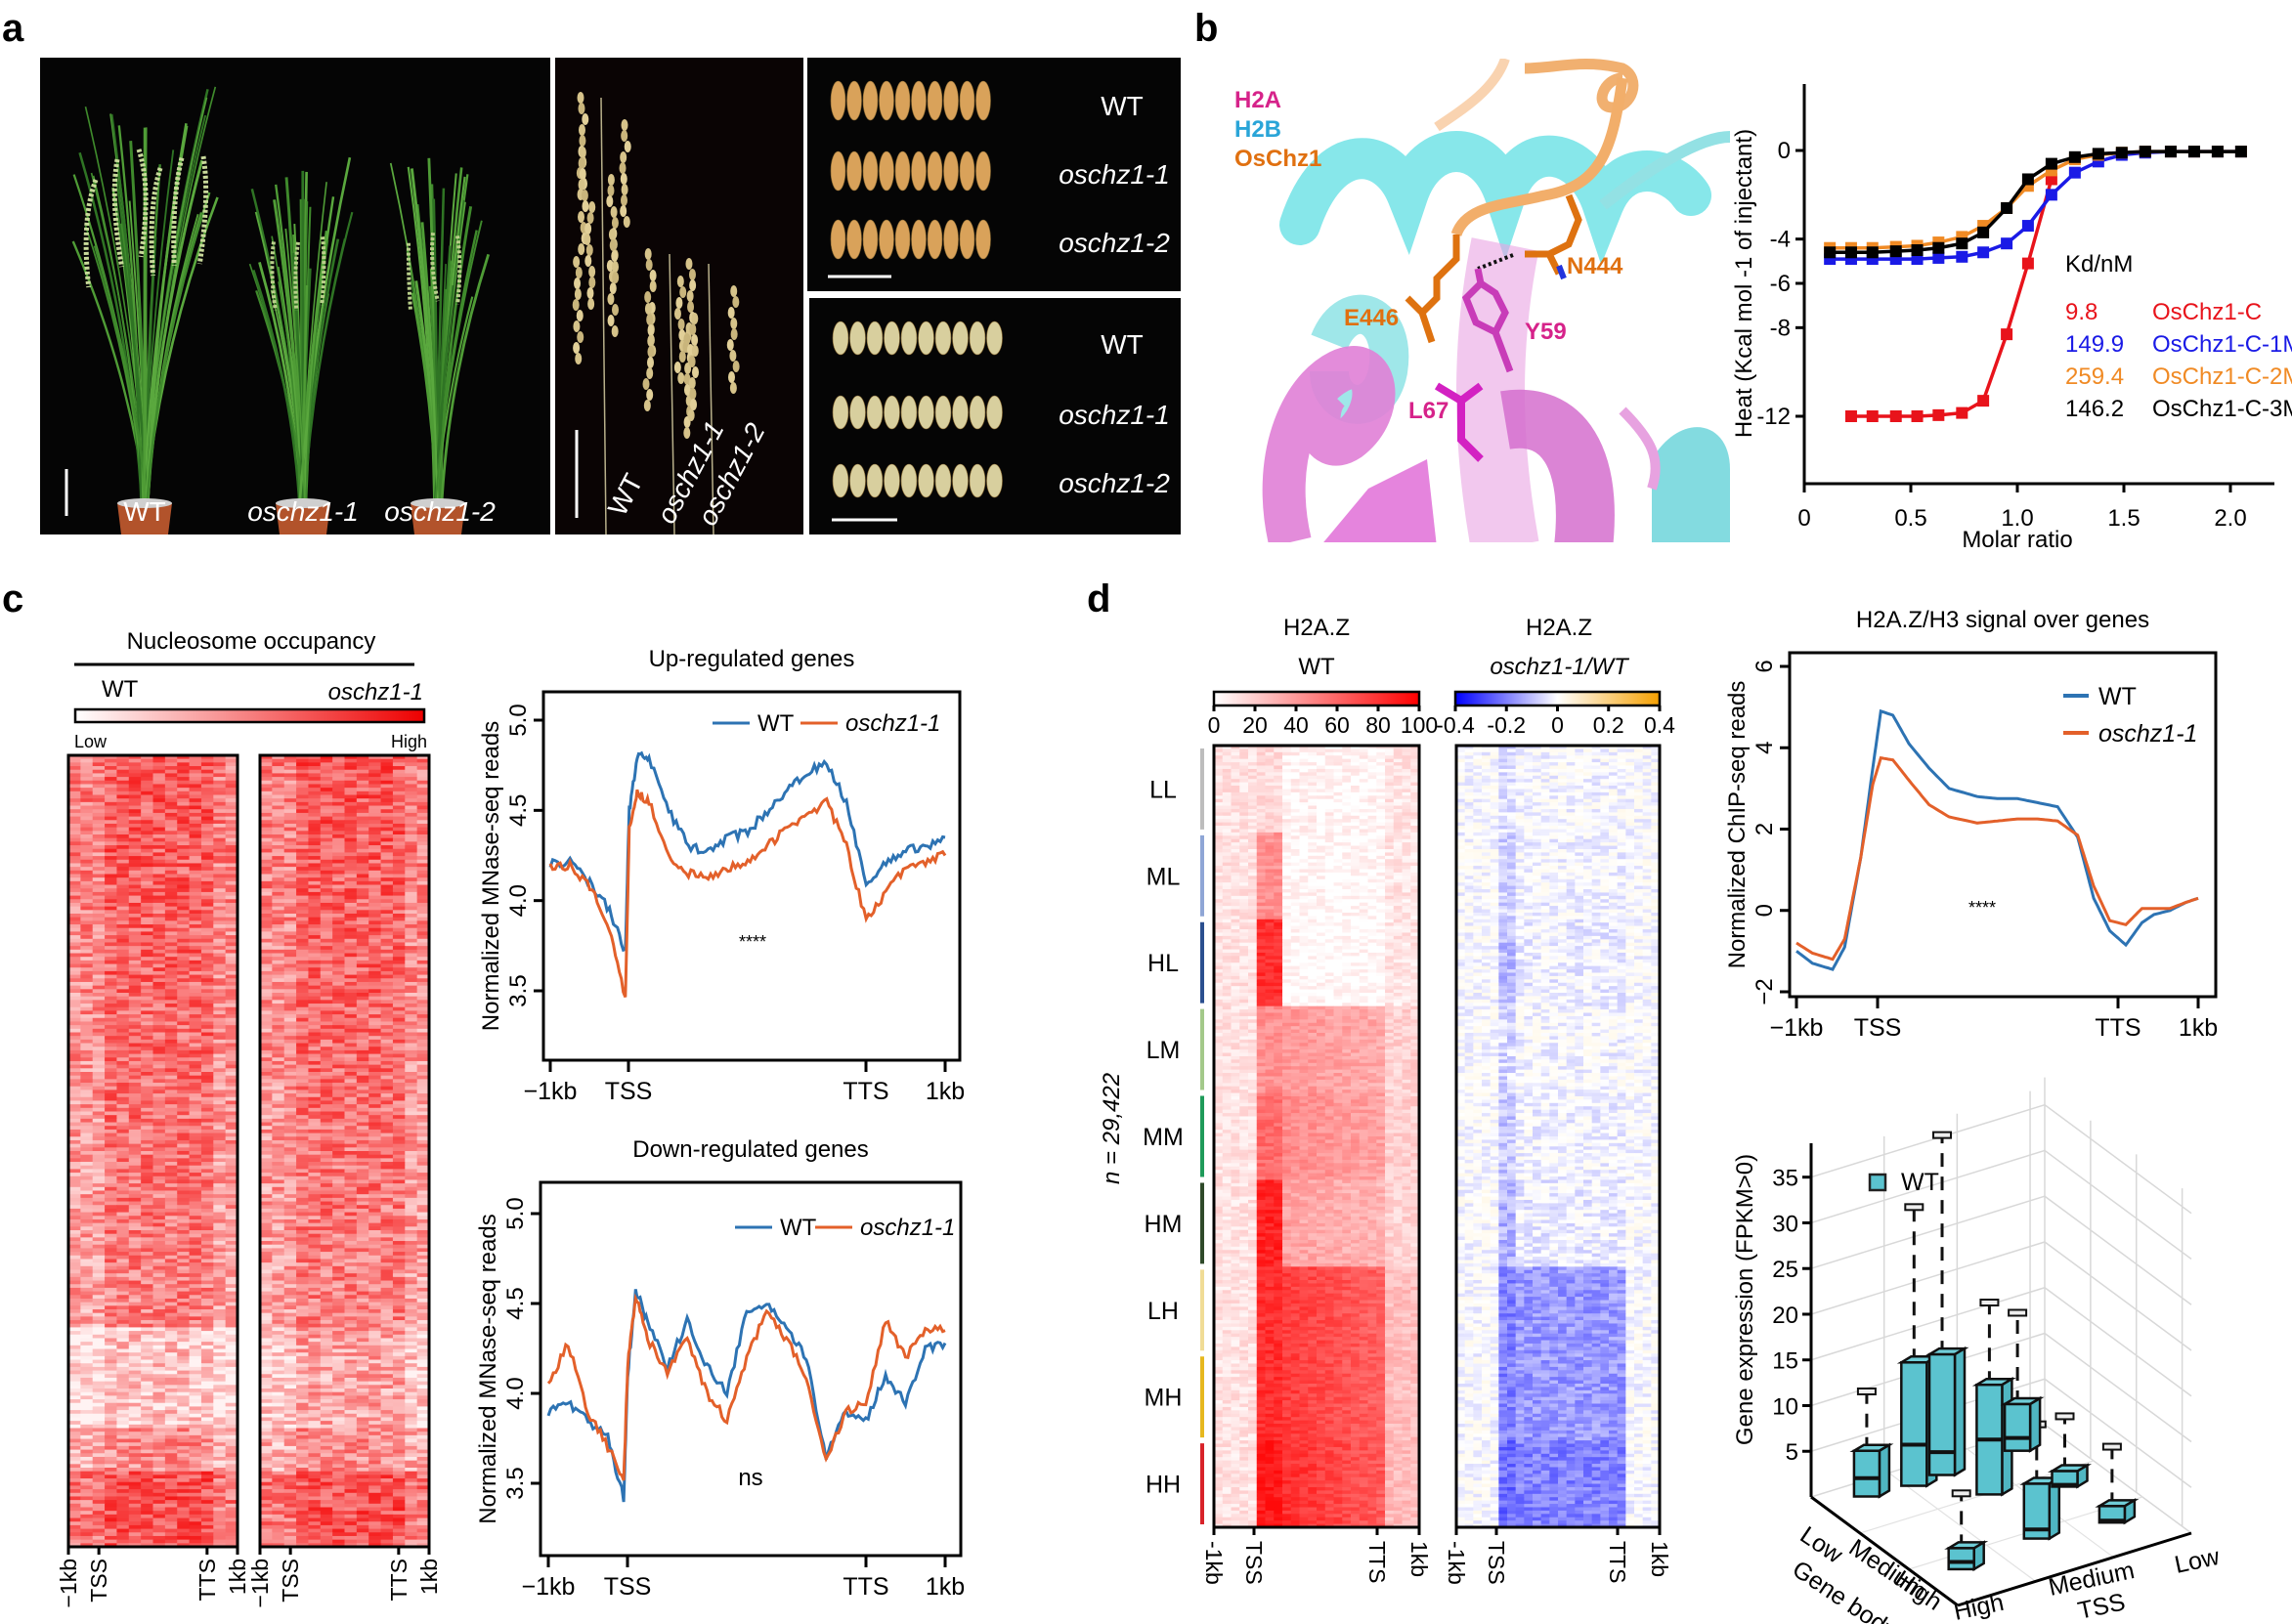  Describe the element at coordinates (1428, 256) in the screenshot. I see `structure-legend: H2A H2B OsChz1 N444 E446 Y59 L67` at that location.